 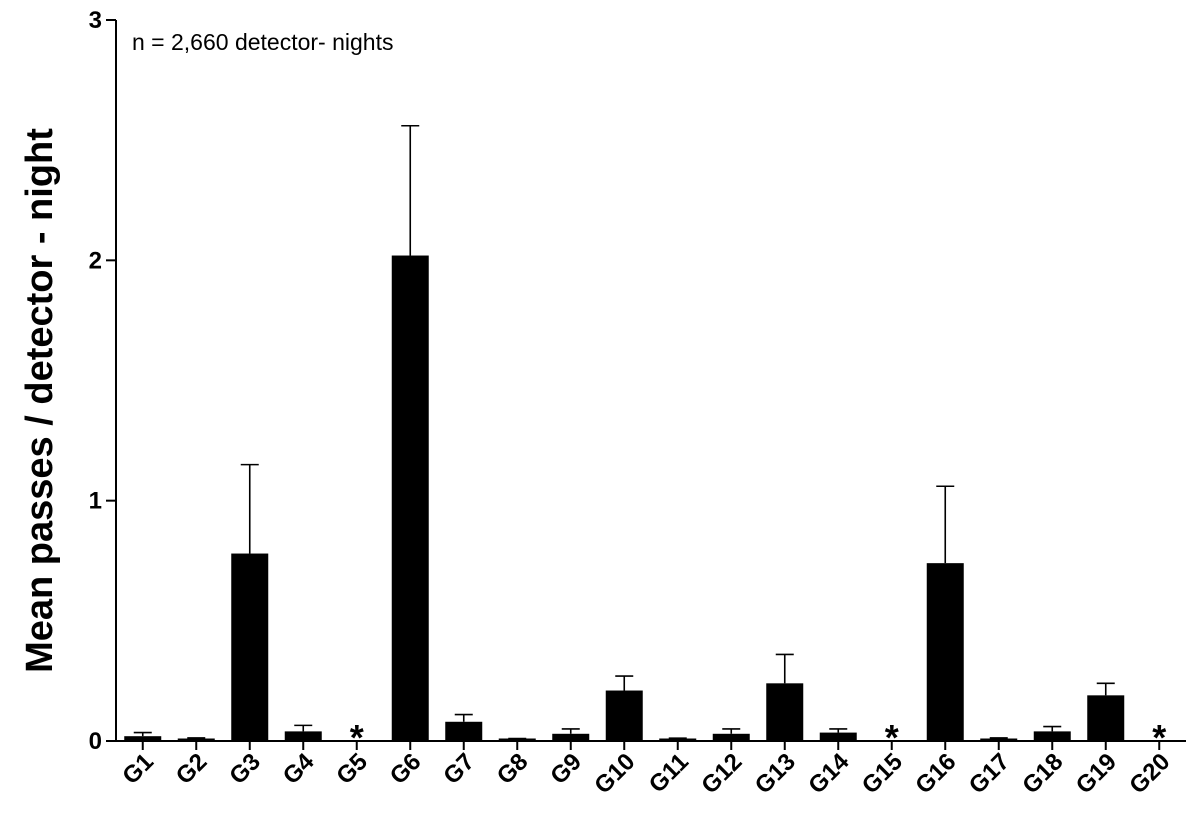 I want to click on bar-G17, so click(x=999, y=739).